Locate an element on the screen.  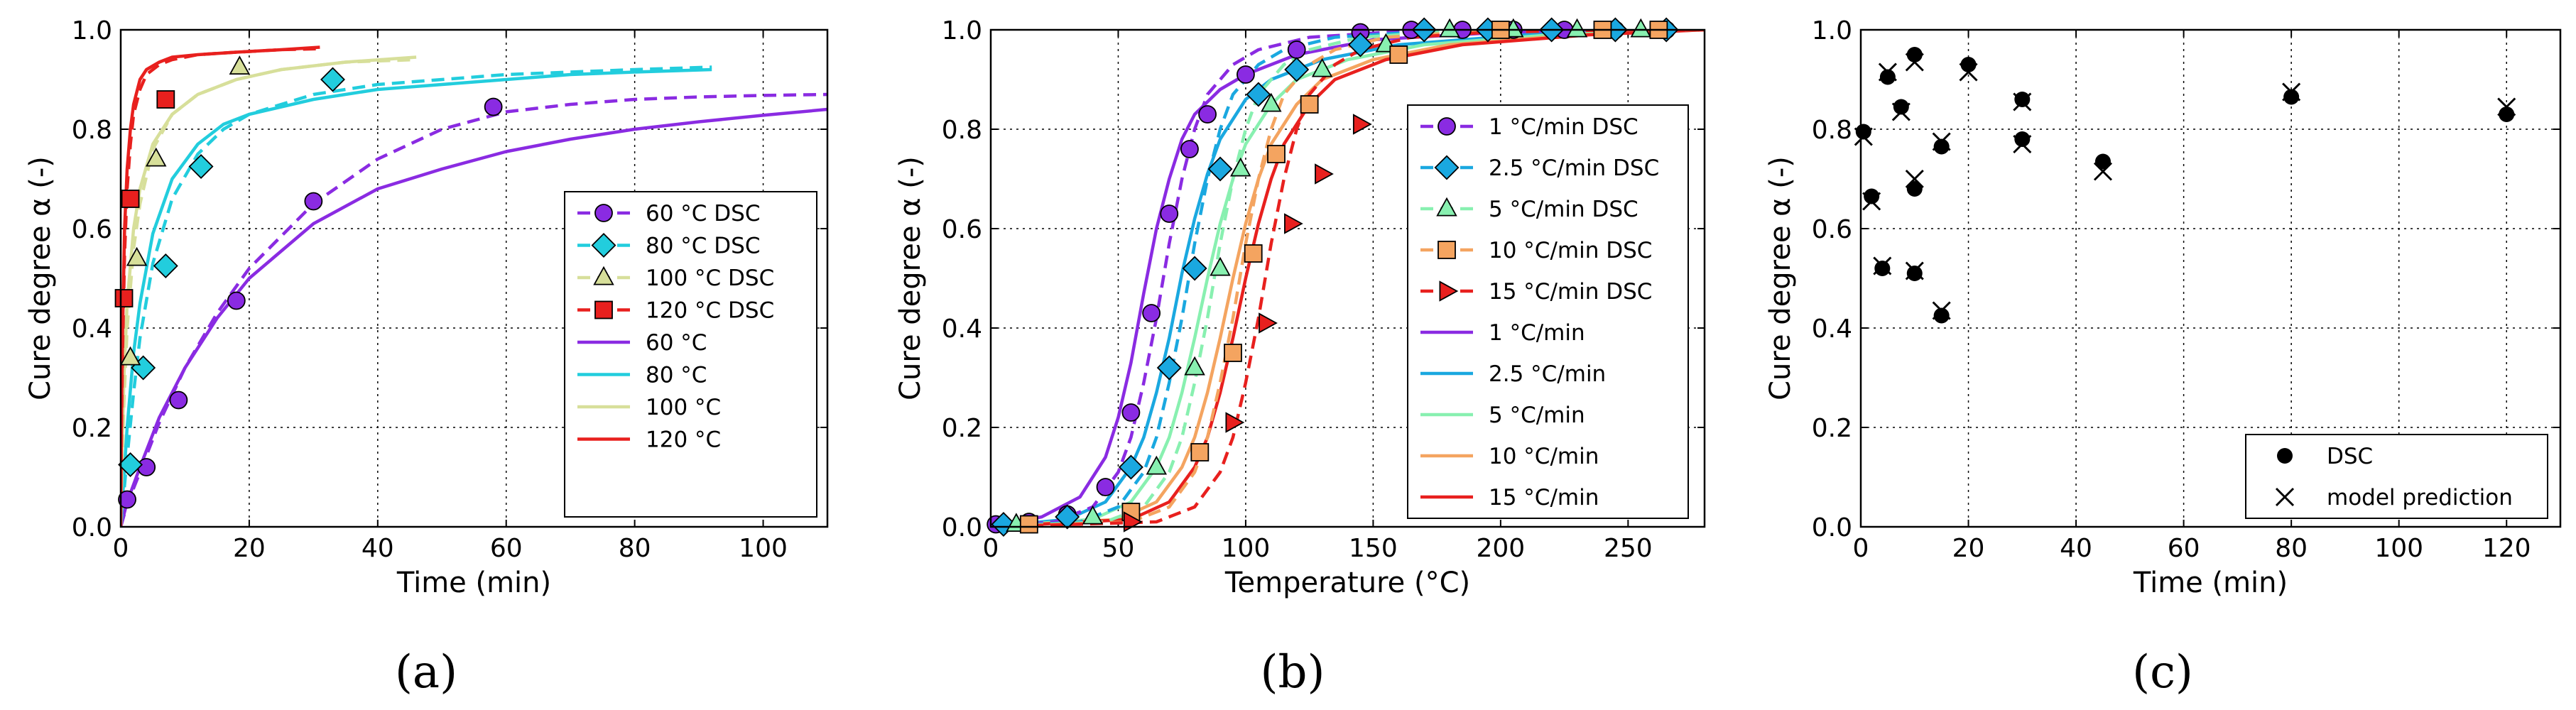
y-tick-label: 0.4 is located at coordinates (1832, 329).